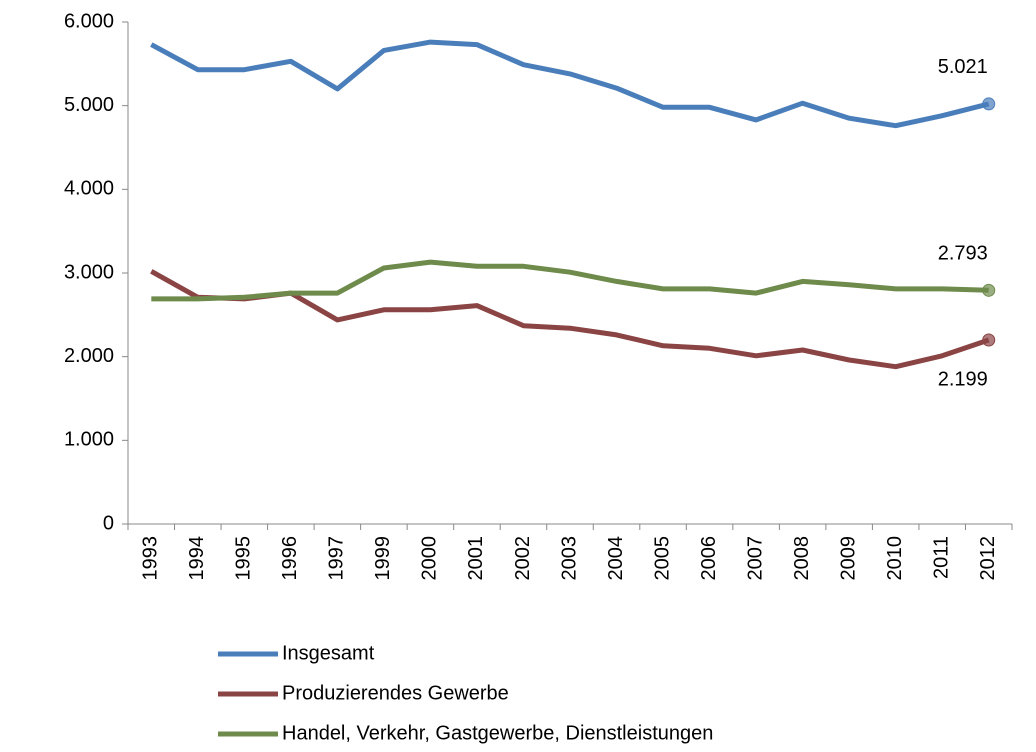  I want to click on data-label: 2.793, so click(963, 254).